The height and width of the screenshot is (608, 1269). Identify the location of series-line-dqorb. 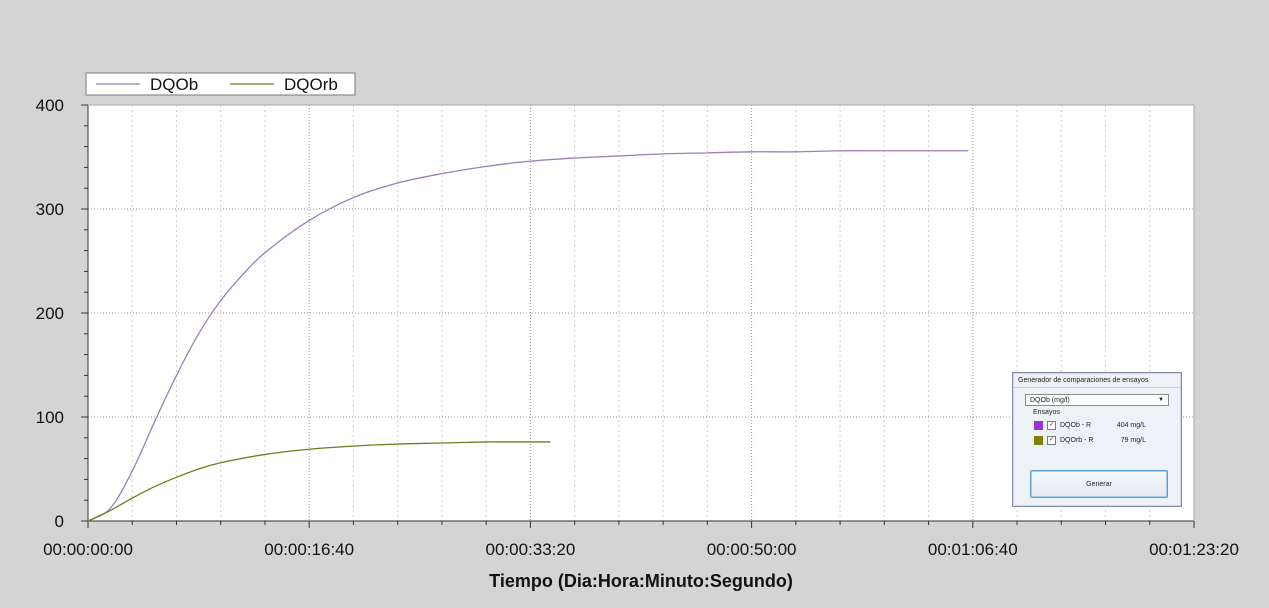
(319, 481).